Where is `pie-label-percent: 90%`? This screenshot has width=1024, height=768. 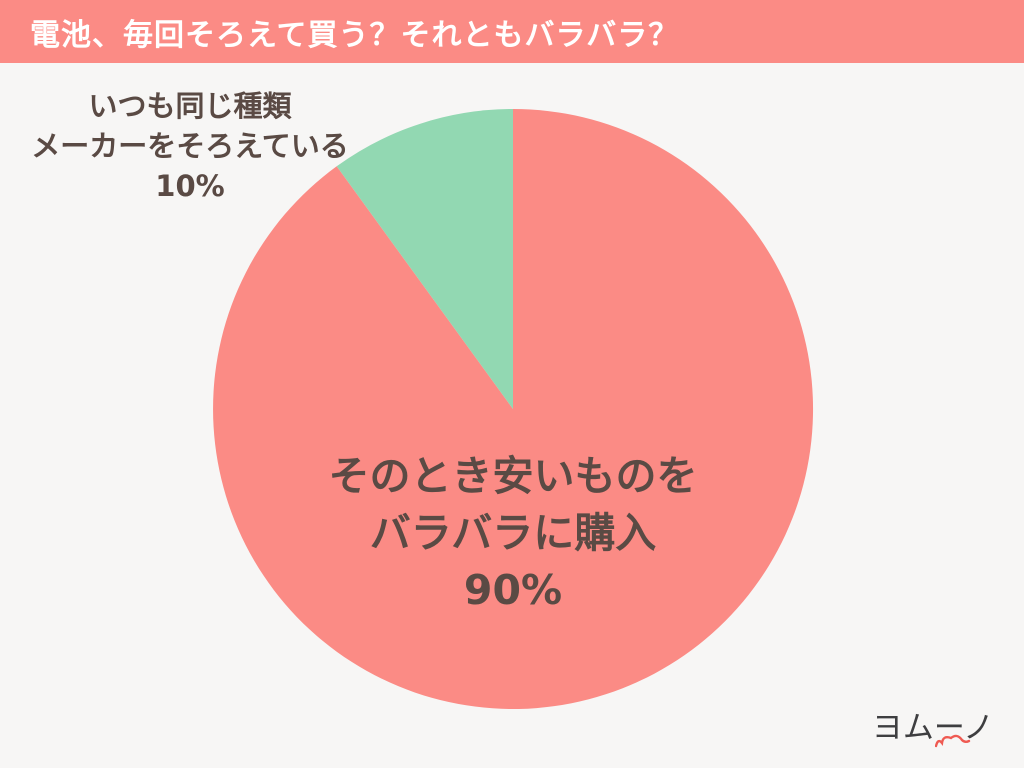 pie-label-percent: 90% is located at coordinates (513, 590).